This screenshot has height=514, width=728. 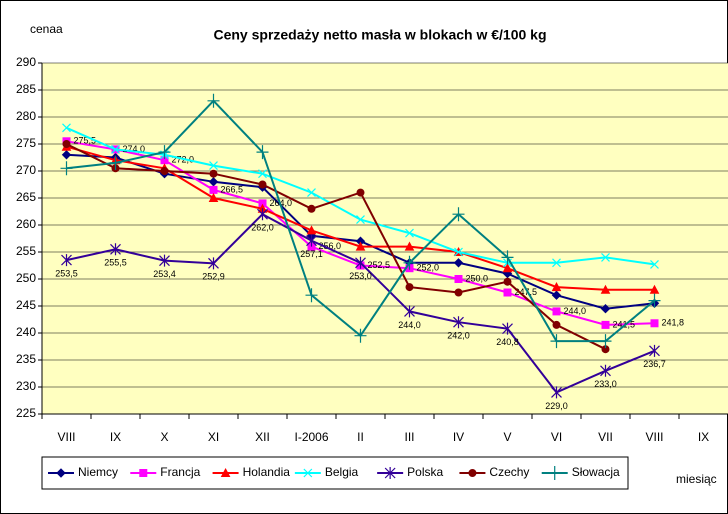 I want to click on legend-label: Słowacja, so click(x=596, y=472).